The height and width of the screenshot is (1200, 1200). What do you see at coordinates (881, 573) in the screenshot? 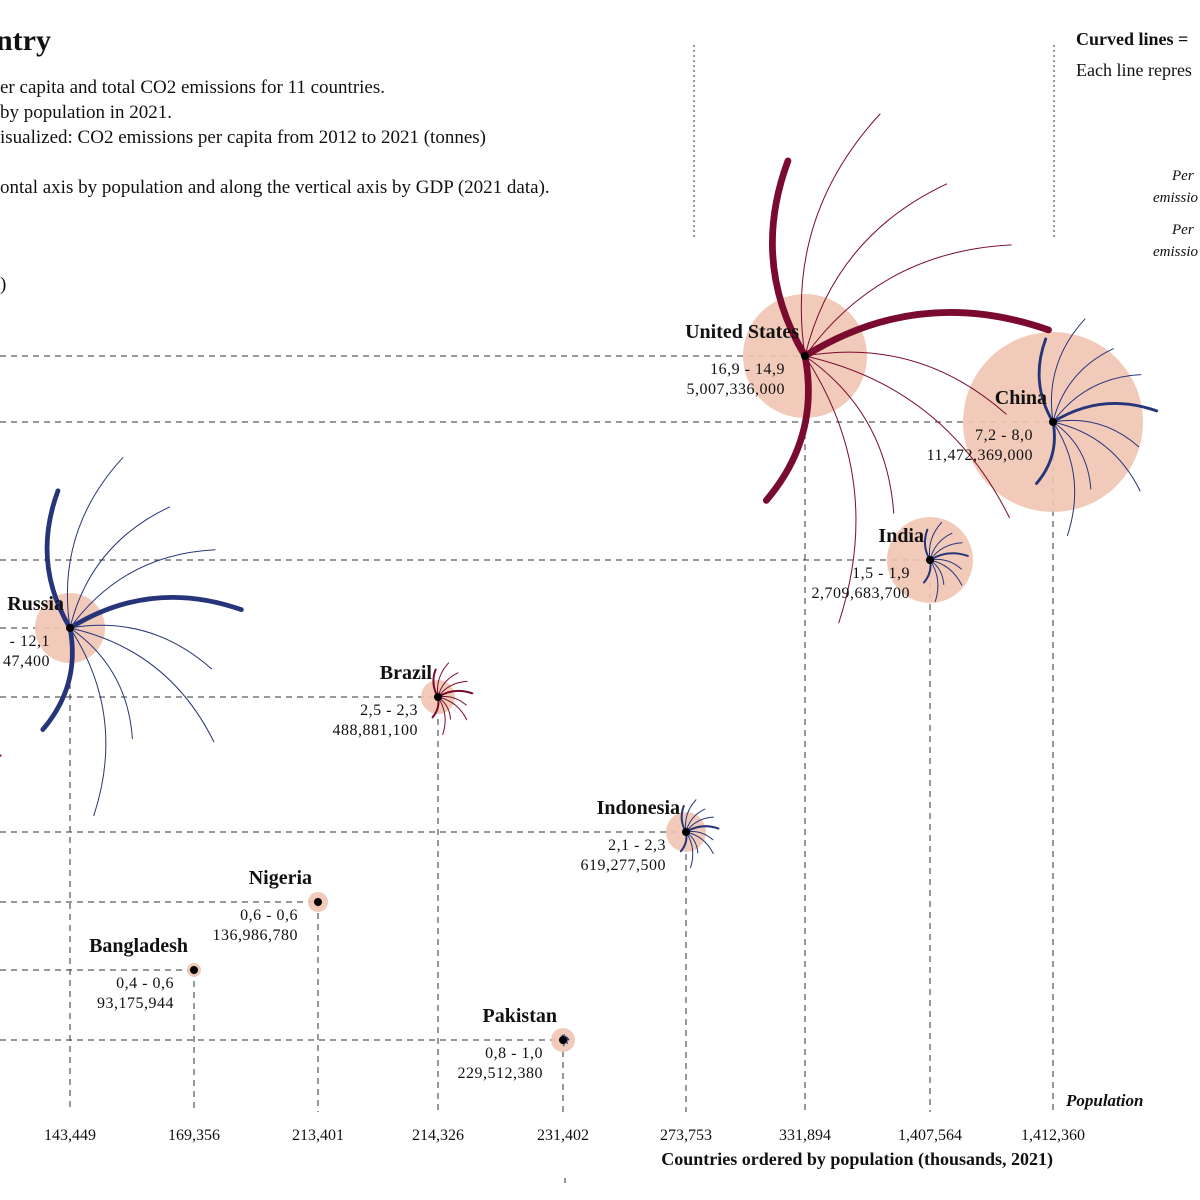
I see `co2-per-capita-range: 1,5 - 1,9` at bounding box center [881, 573].